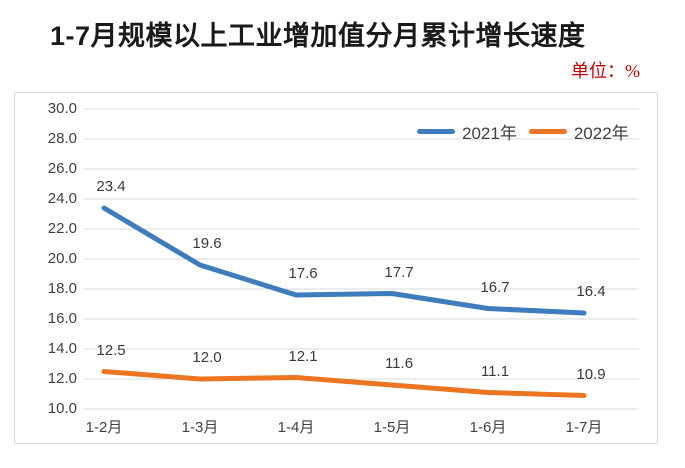 The height and width of the screenshot is (468, 685). I want to click on y-tick-label: 30.0, so click(62, 108).